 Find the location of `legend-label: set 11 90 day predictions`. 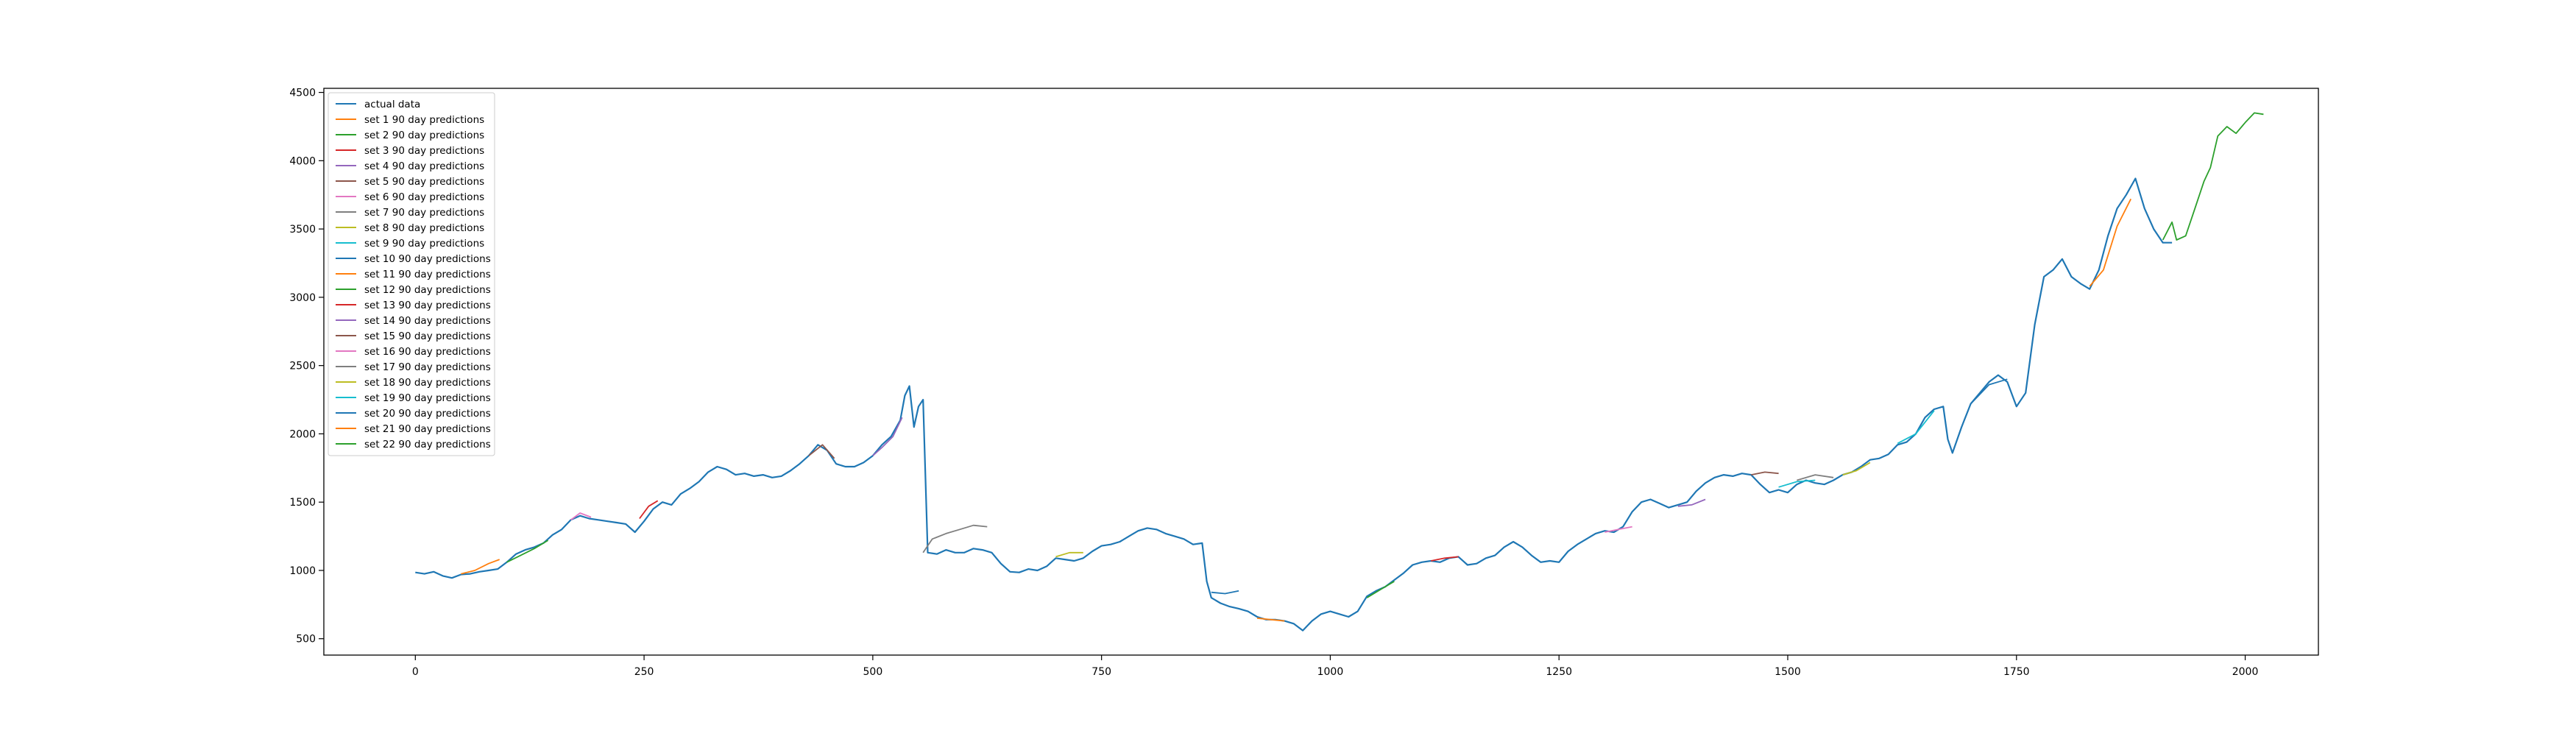

legend-label: set 11 90 day predictions is located at coordinates (427, 274).